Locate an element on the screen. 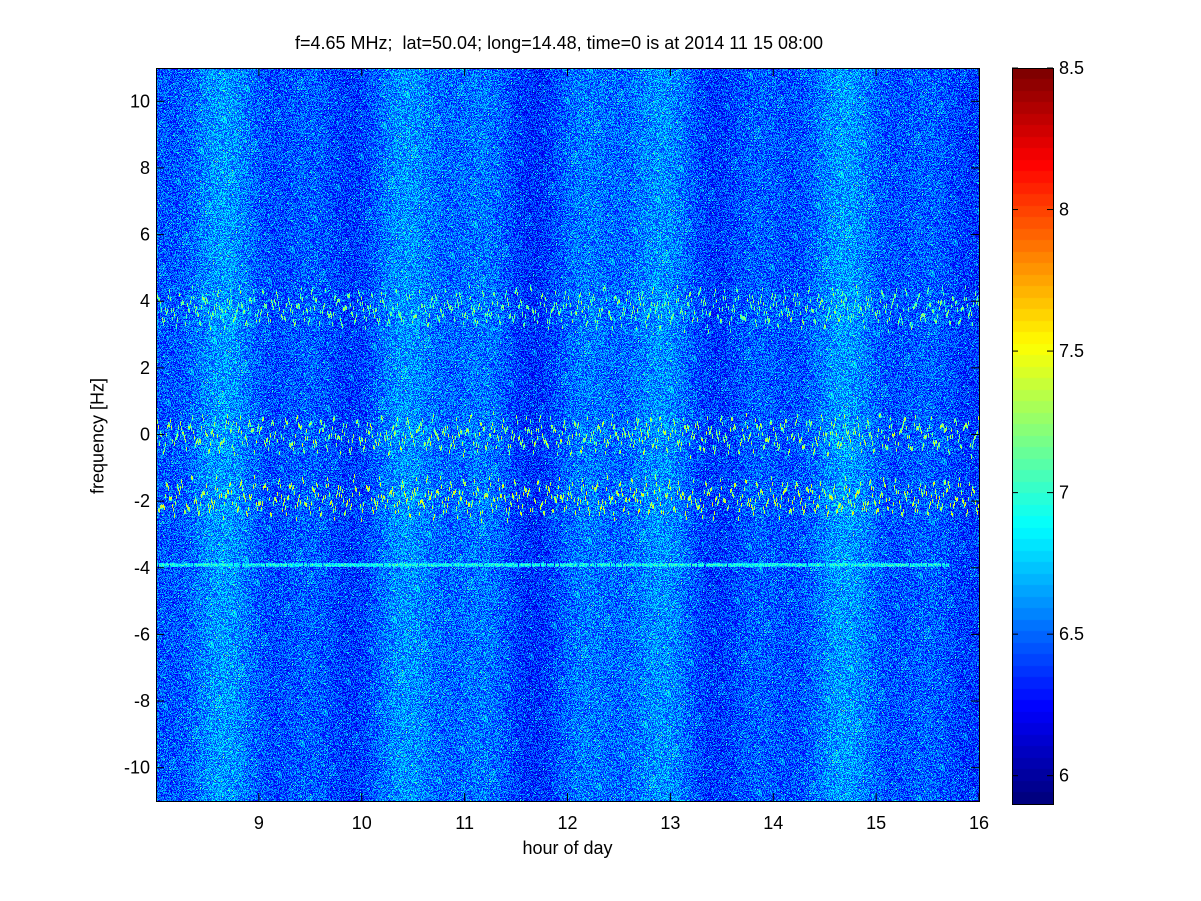 This screenshot has height=901, width=1201. y-tick-label: -4 is located at coordinates (142, 568).